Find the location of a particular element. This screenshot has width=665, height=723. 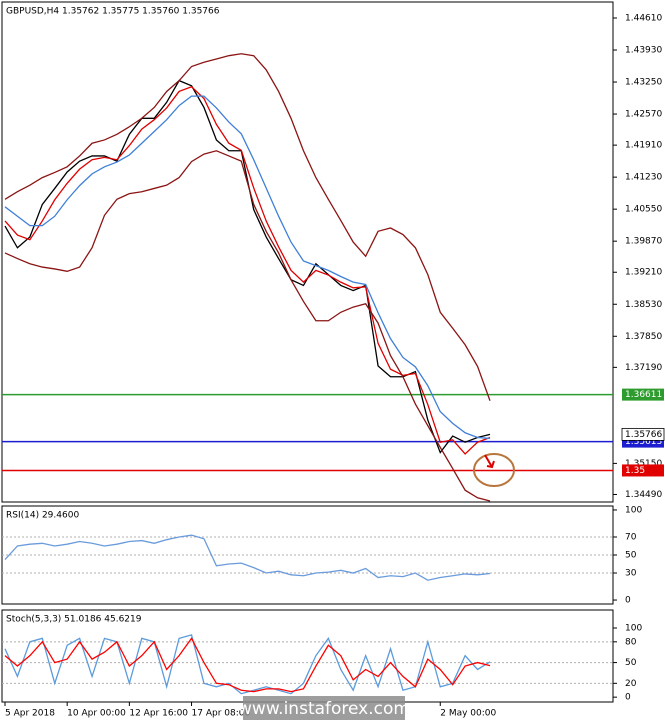

panel-frame is located at coordinates (307, 656).